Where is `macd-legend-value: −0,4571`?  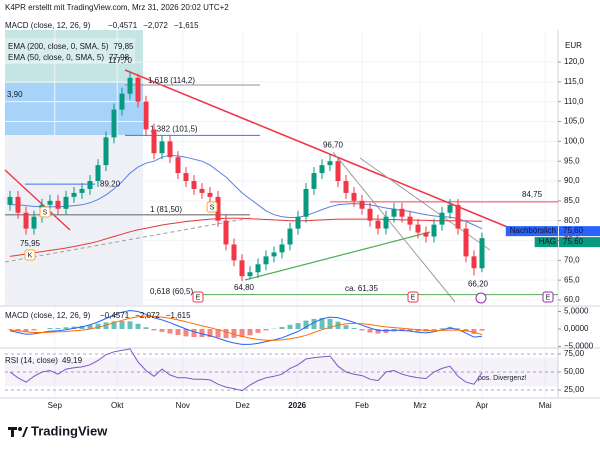
macd-legend-value: −0,4571 is located at coordinates (115, 315).